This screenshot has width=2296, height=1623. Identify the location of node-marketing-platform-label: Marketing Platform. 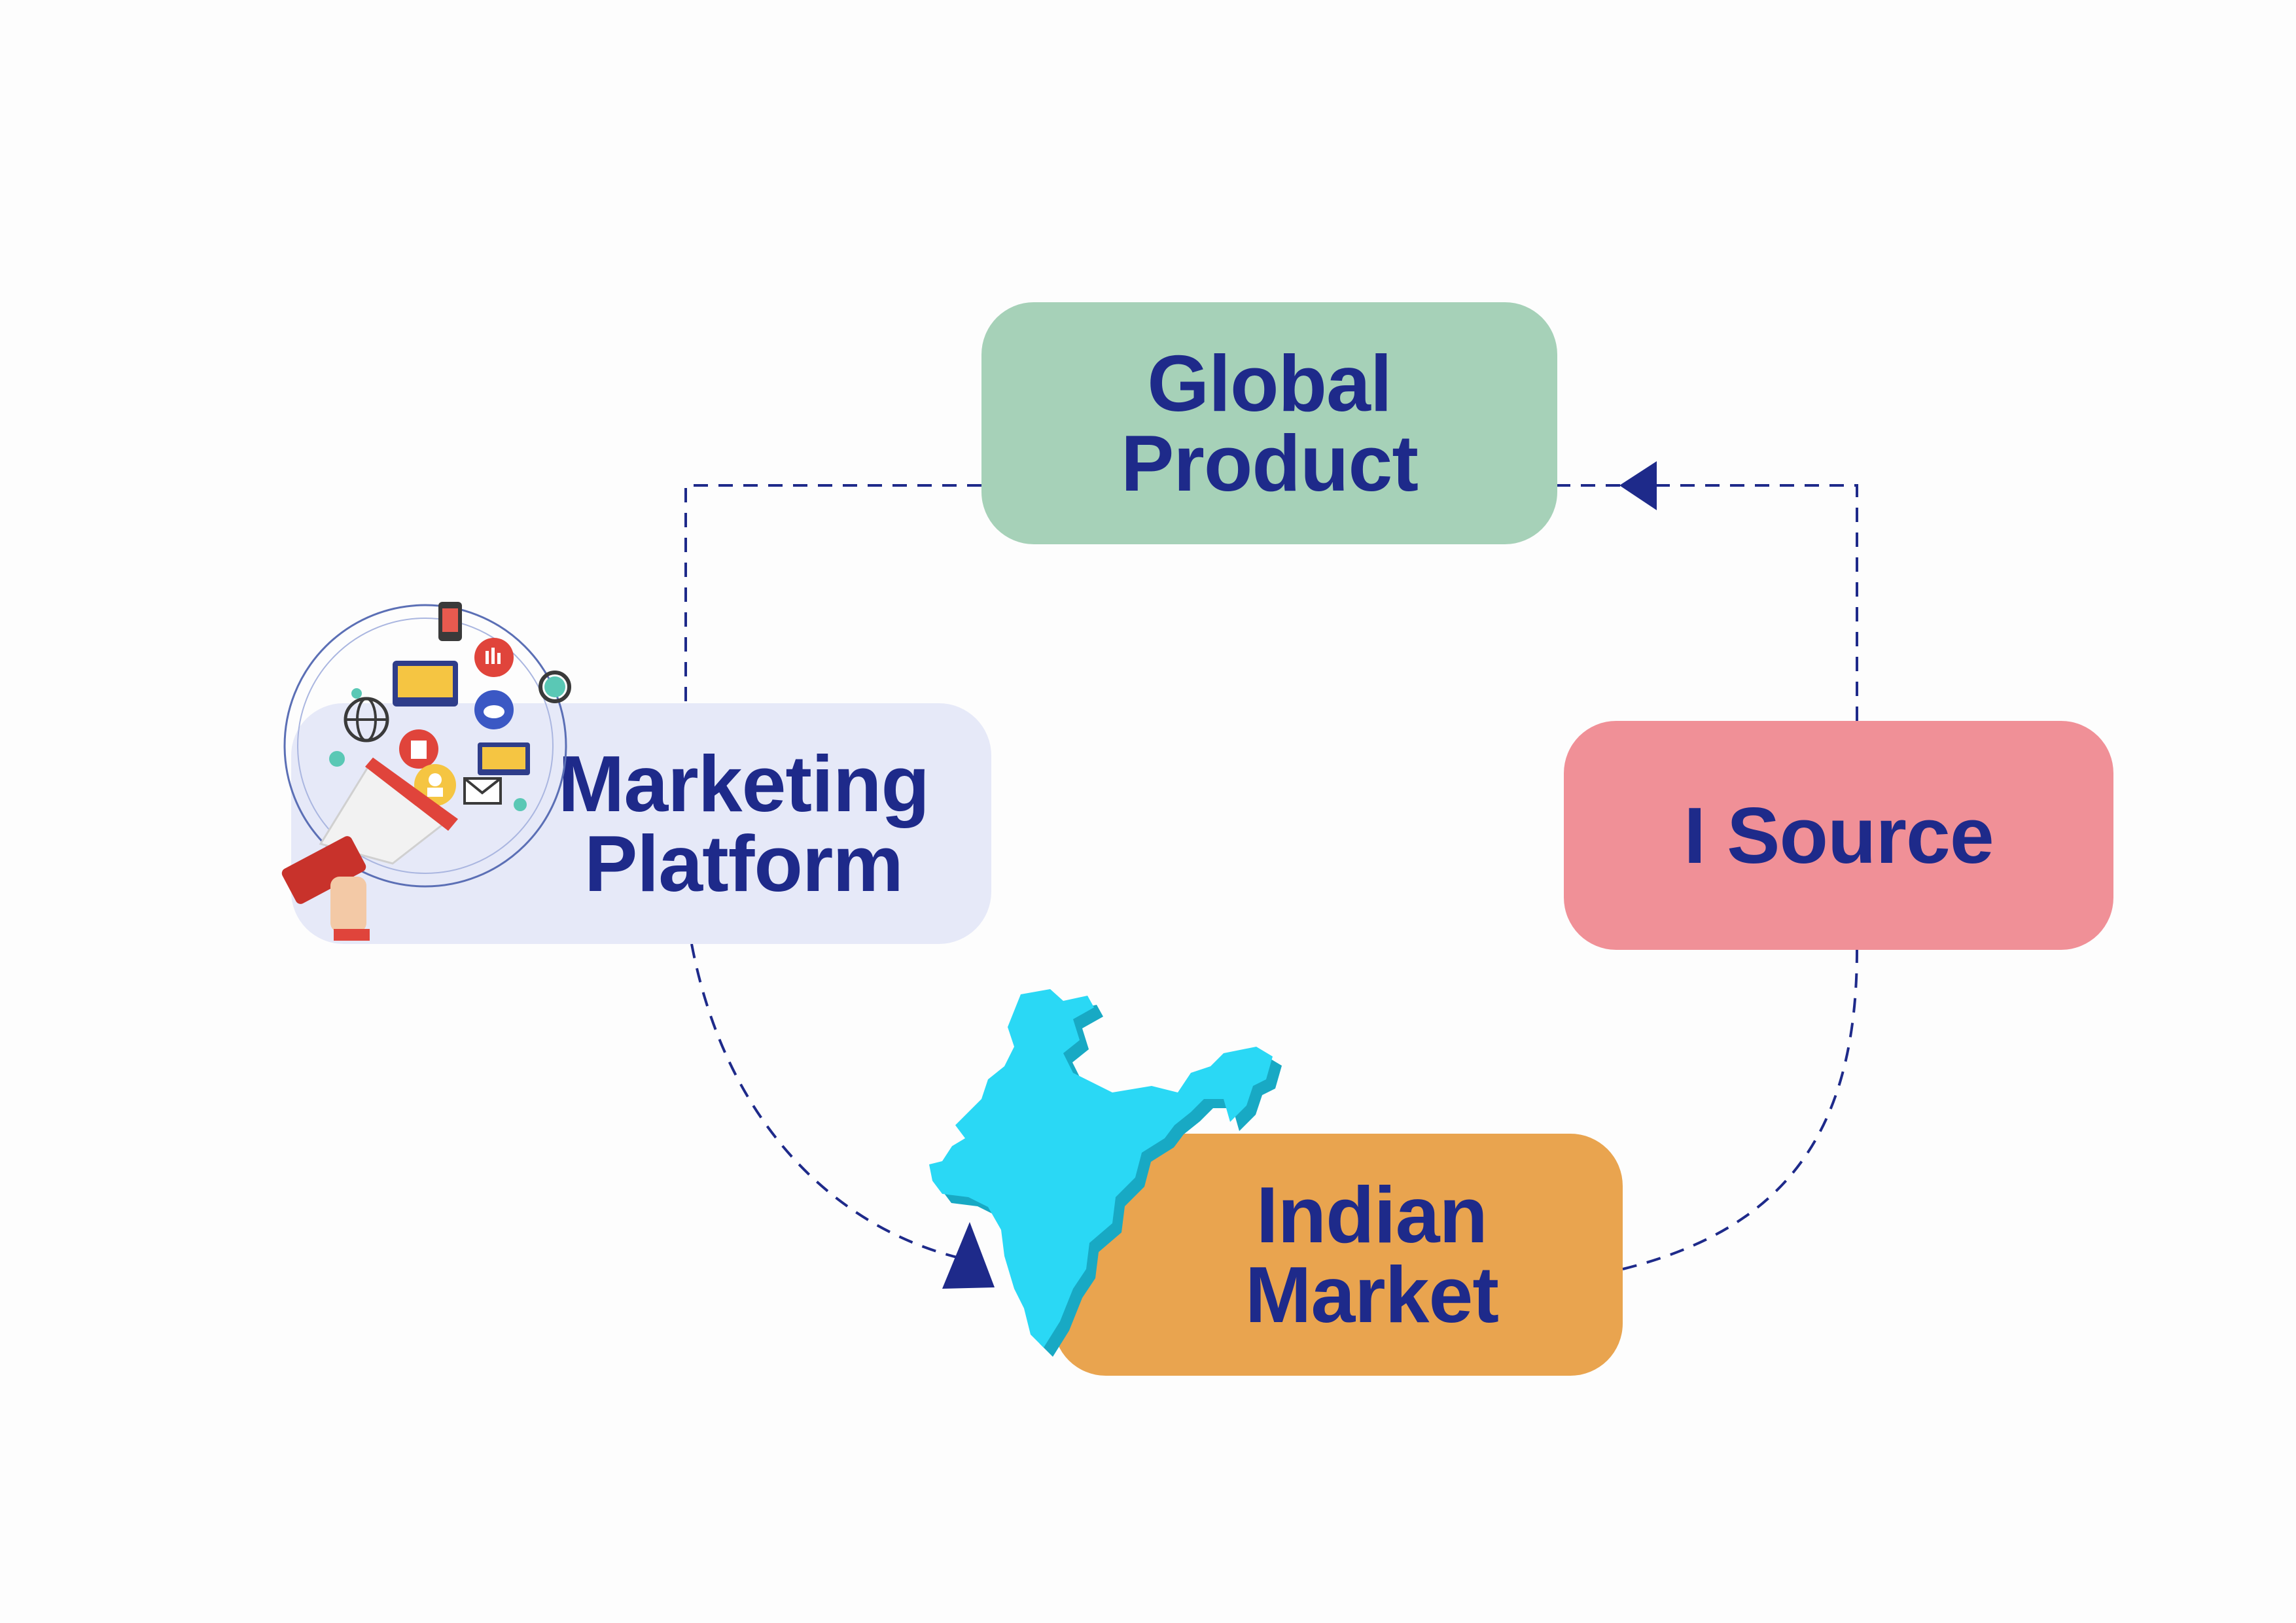
(743, 824).